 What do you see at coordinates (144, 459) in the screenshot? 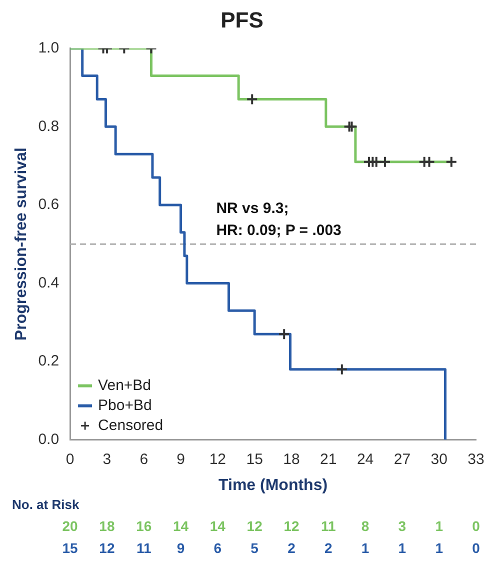
I see `x-tick-label: 6` at bounding box center [144, 459].